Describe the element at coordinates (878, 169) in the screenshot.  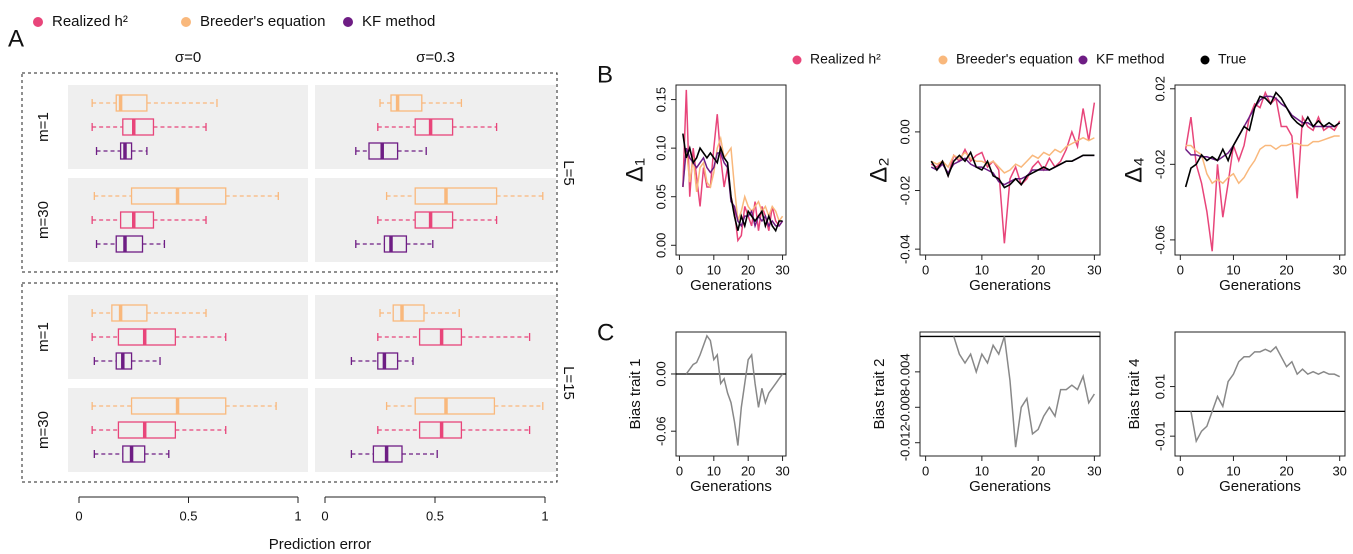
I see `y-axis-label: Δ₂` at that location.